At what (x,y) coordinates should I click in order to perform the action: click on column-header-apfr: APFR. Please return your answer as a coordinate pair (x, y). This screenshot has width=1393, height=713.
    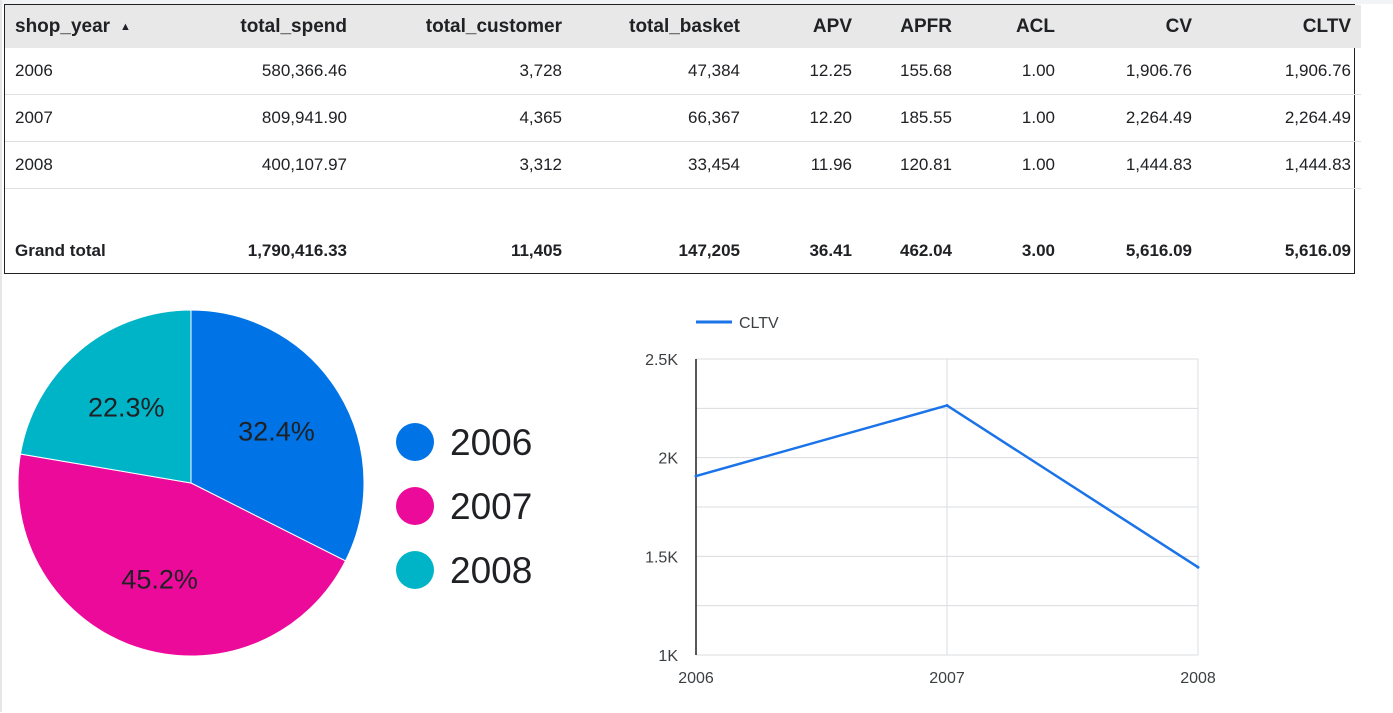
    Looking at the image, I should click on (912, 26).